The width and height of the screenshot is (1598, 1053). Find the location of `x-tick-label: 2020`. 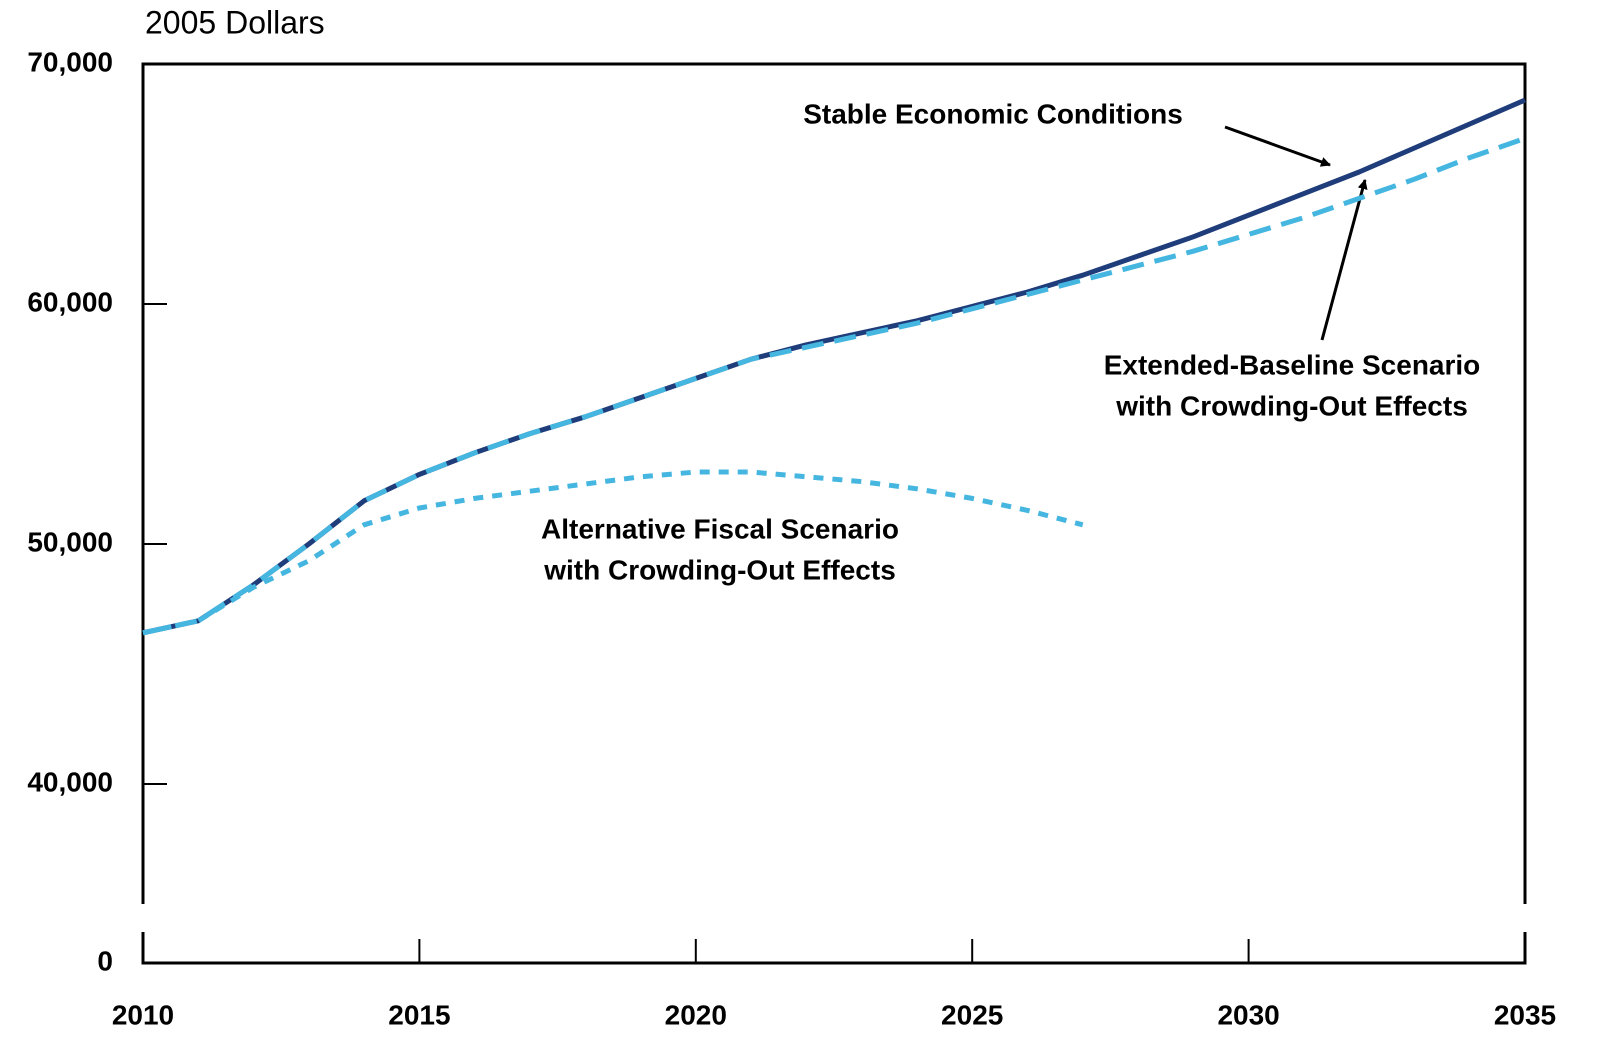

x-tick-label: 2020 is located at coordinates (696, 1014).